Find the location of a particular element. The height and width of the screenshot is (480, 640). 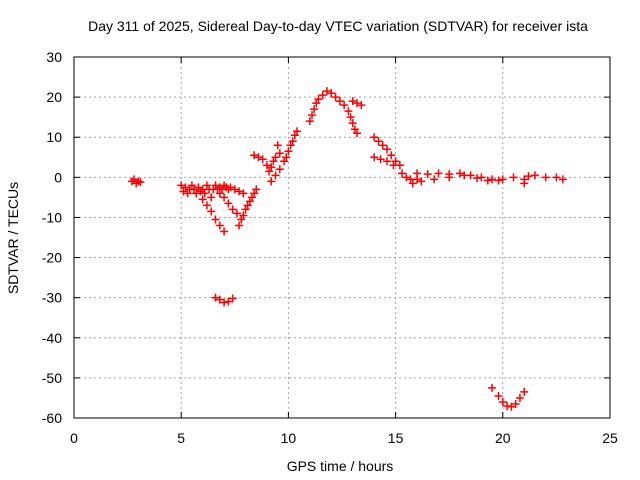

y-tick-label: -20 is located at coordinates (52, 258).